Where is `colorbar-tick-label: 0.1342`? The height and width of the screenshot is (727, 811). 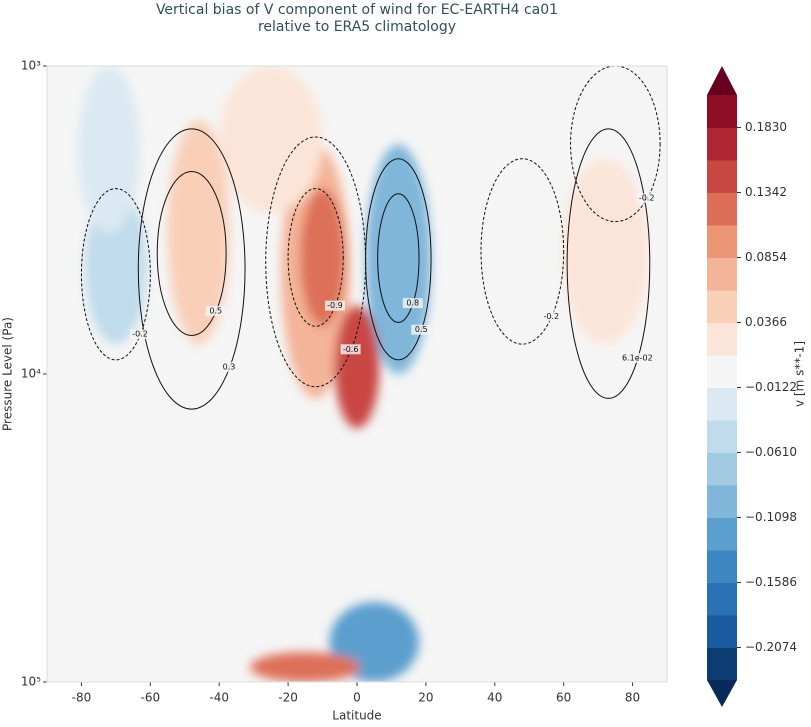 colorbar-tick-label: 0.1342 is located at coordinates (766, 192).